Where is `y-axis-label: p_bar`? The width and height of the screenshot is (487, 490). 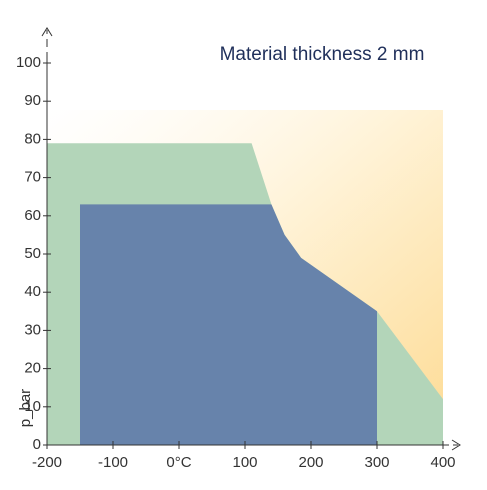
y-axis-label: p_bar is located at coordinates (25, 408).